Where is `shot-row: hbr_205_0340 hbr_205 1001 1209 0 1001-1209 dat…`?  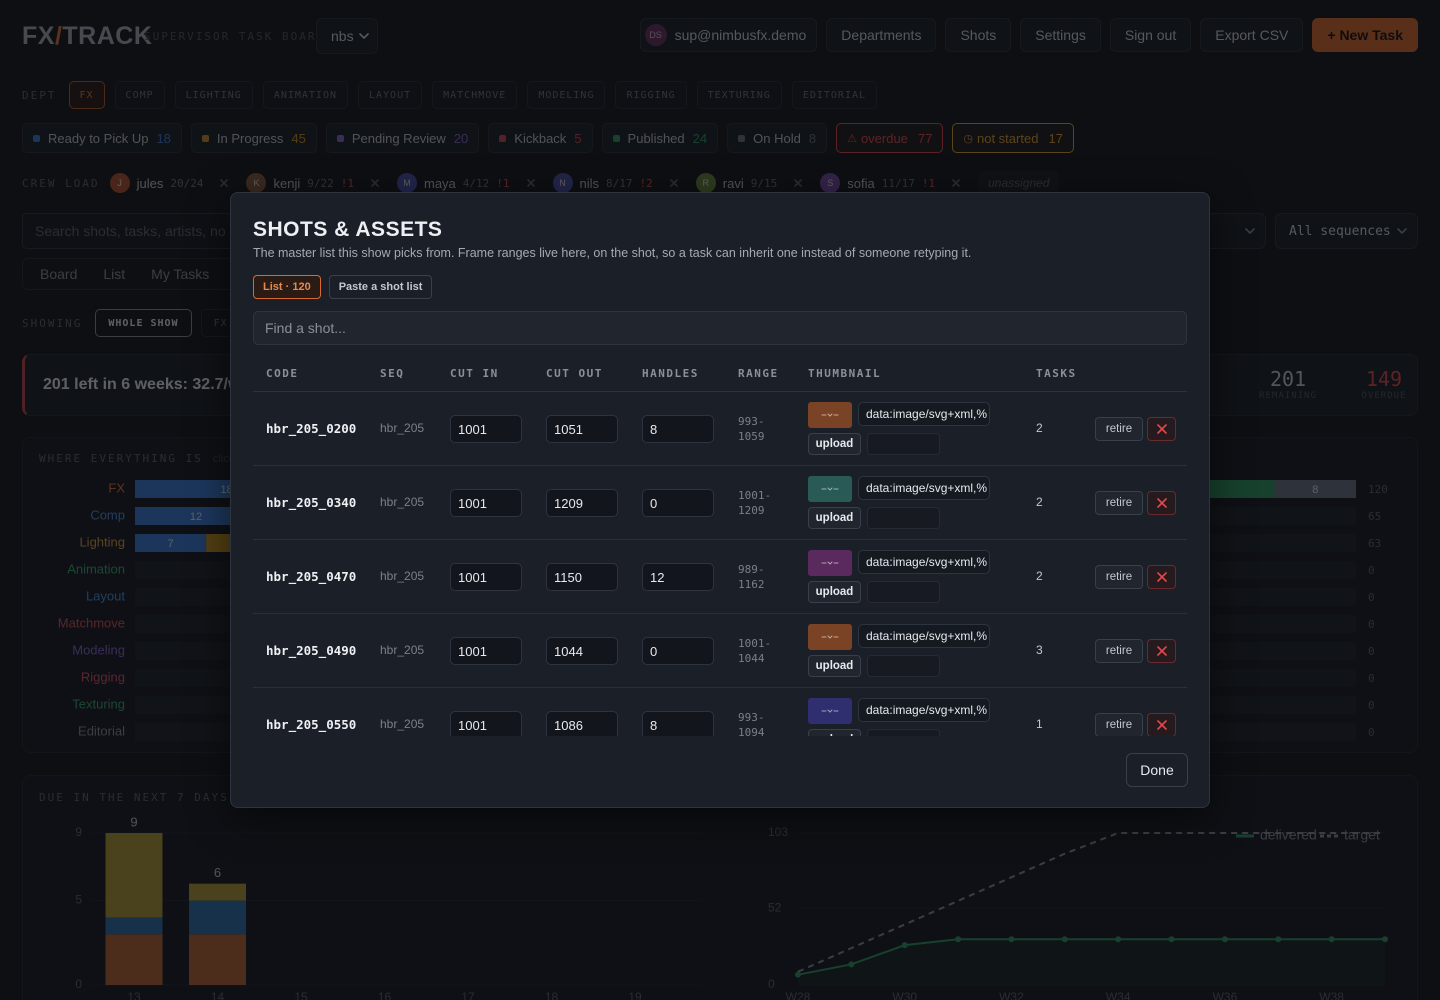
shot-row: hbr_205_0340 hbr_205 1001 1209 0 1001-1209 dat… is located at coordinates (721, 503).